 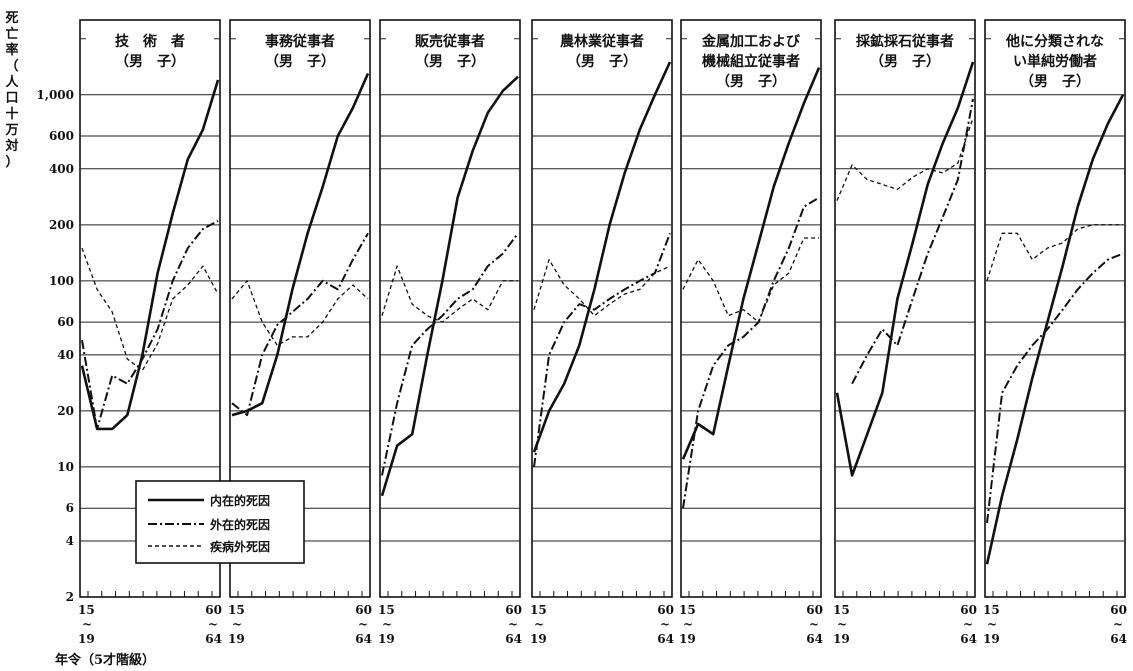 What do you see at coordinates (240, 500) in the screenshot?
I see `legend-intrinsic-label: 内在的死因` at bounding box center [240, 500].